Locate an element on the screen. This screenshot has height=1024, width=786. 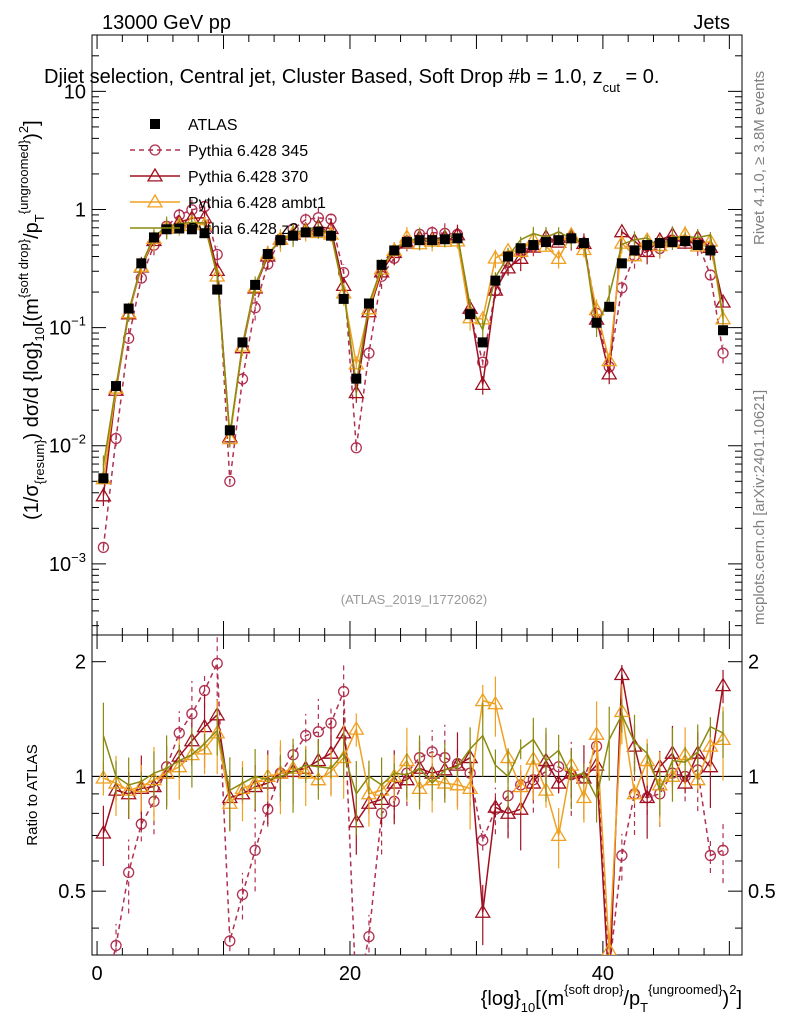
main-y-tick-label: 10⁻² is located at coordinates (67, 445).